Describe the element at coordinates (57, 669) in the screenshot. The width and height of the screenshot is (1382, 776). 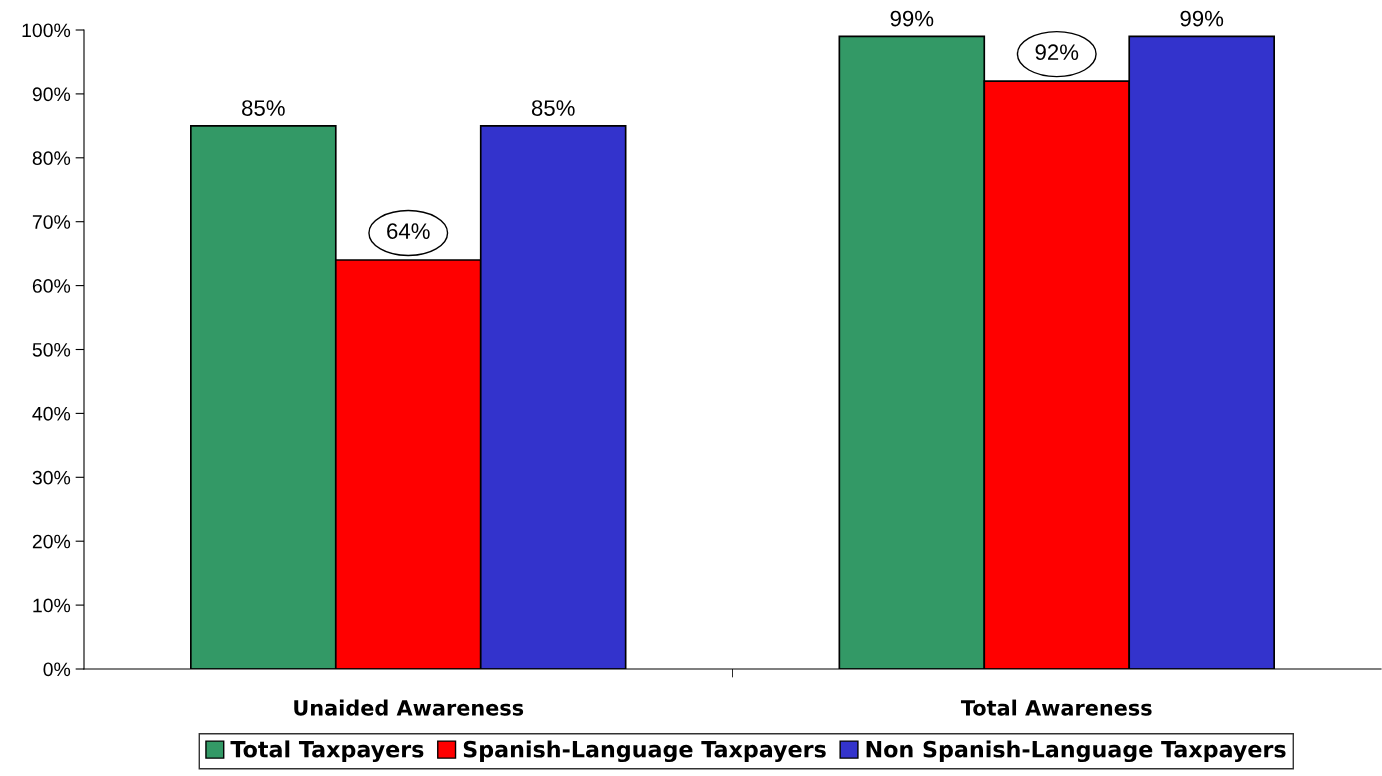
I see `y-tick-label: 0%` at that location.